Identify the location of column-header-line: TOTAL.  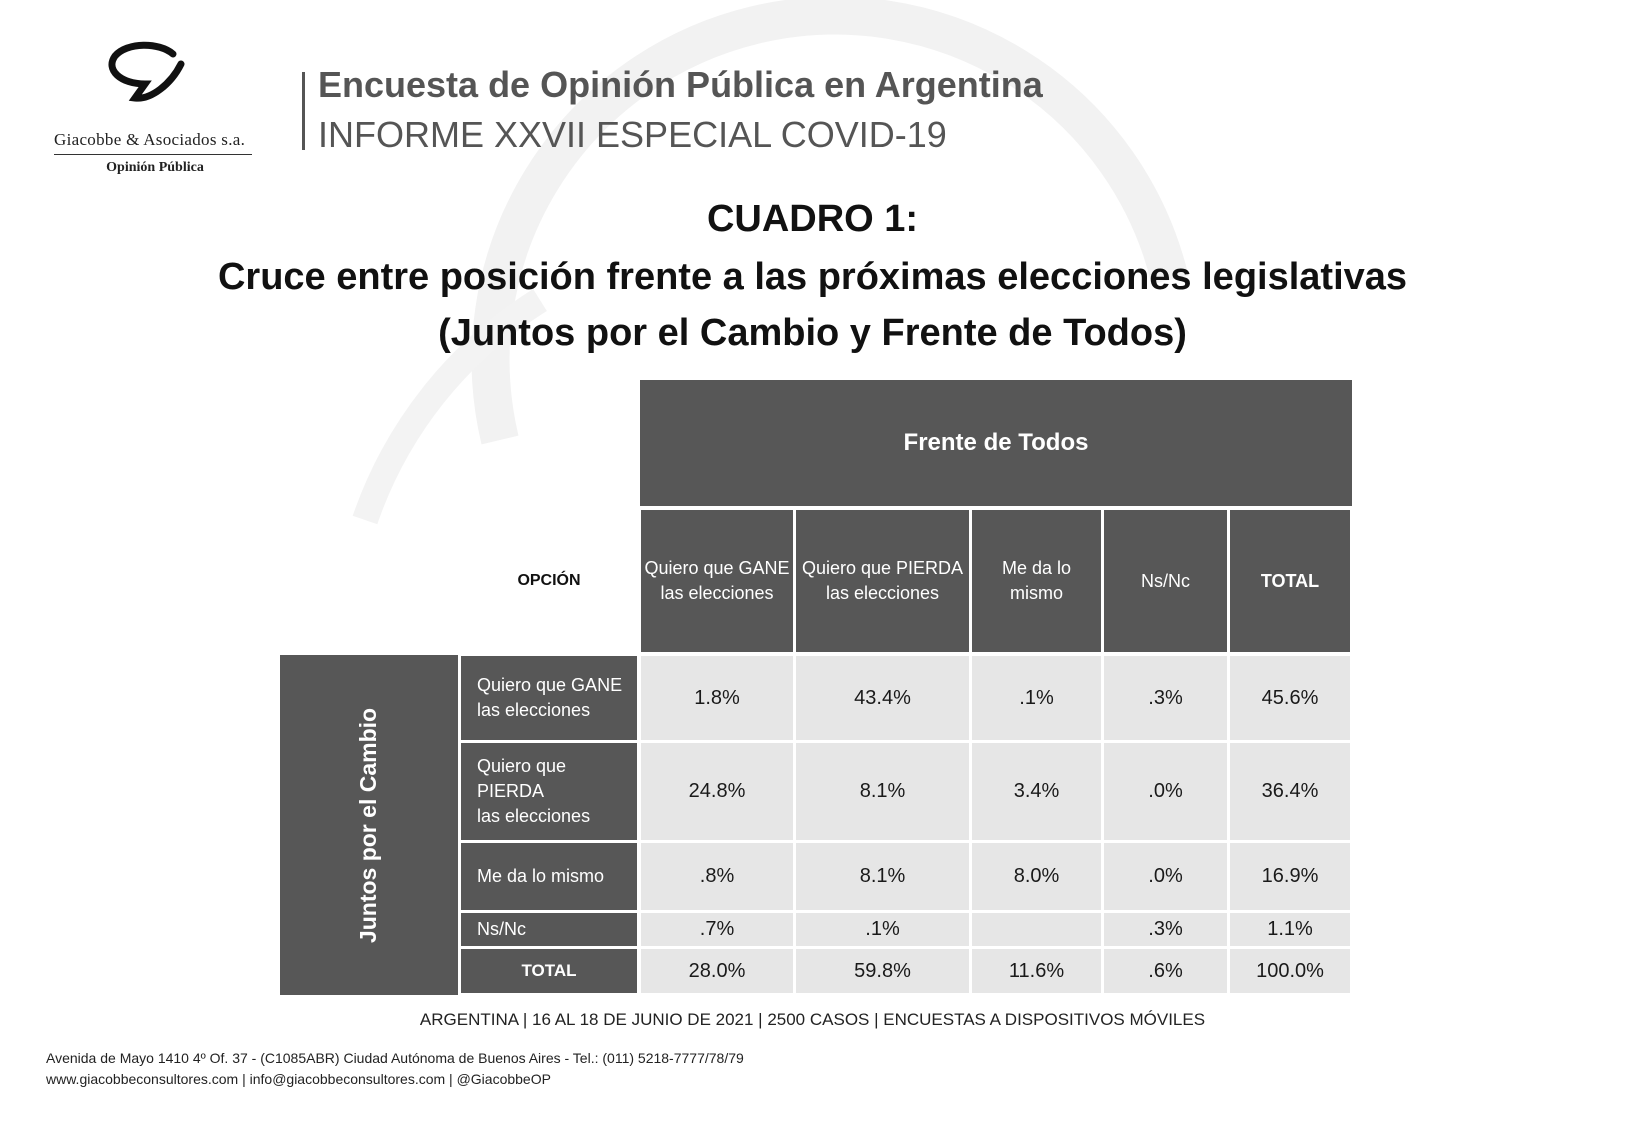
(1290, 580).